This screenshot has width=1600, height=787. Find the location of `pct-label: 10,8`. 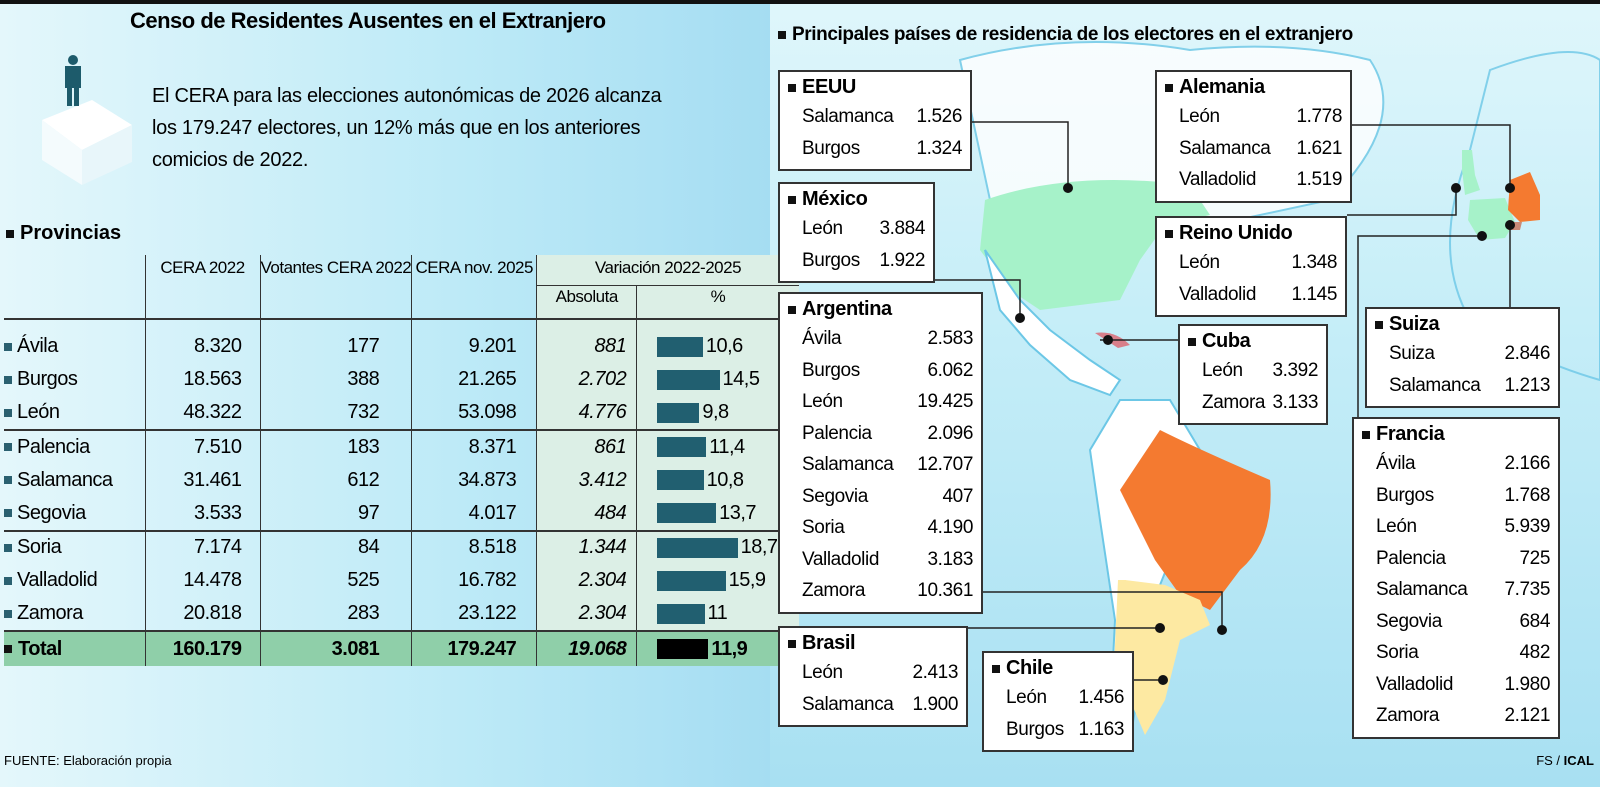

pct-label: 10,8 is located at coordinates (725, 479).